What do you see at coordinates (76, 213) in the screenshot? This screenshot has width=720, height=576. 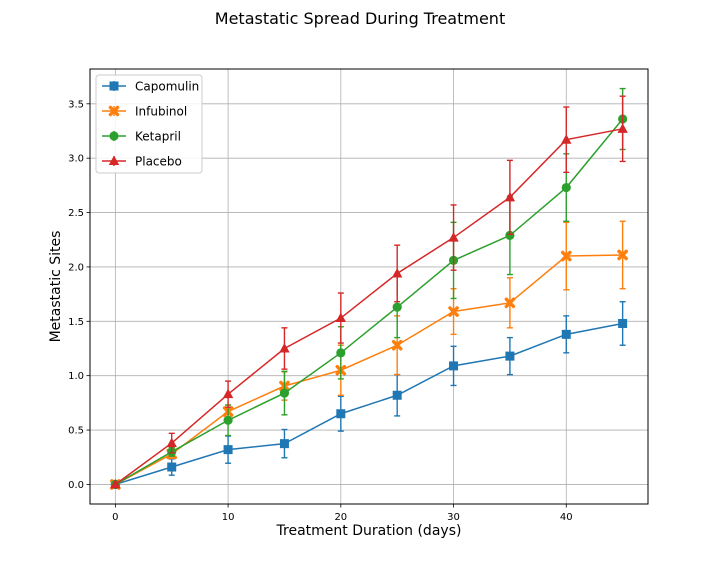 I see `y-tick-label: 2.5` at bounding box center [76, 213].